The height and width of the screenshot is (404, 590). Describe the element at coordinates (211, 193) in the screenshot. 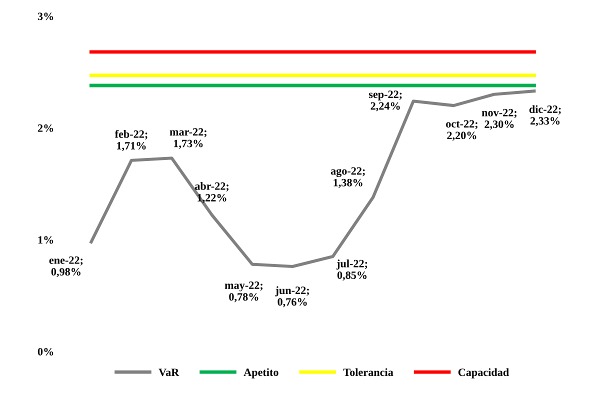

I see `data-label: abr-22; 1,22%` at that location.